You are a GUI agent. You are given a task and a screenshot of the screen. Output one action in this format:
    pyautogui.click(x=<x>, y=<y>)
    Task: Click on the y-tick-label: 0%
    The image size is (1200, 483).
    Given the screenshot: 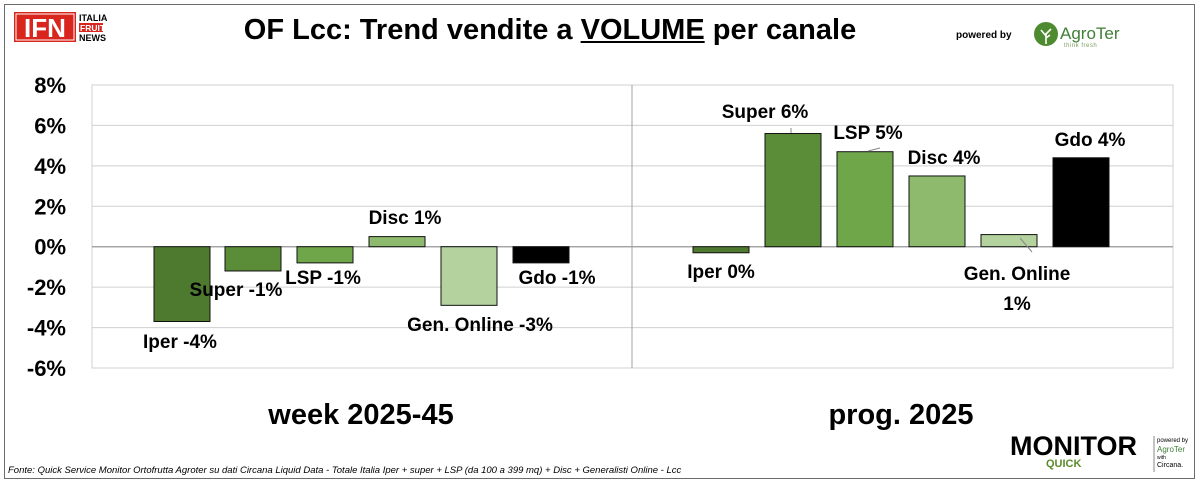 What is the action you would take?
    pyautogui.click(x=50, y=247)
    